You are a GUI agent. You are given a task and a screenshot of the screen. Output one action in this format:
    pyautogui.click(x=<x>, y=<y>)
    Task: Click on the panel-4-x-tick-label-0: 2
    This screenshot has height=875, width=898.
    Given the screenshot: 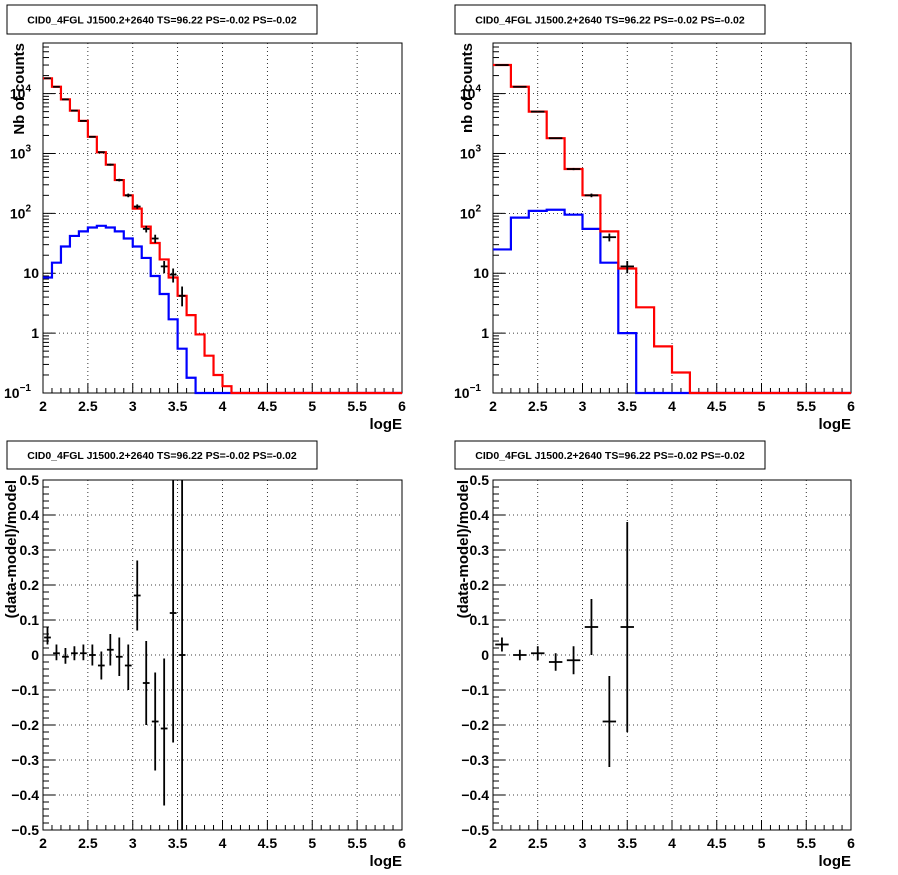 What is the action you would take?
    pyautogui.click(x=493, y=843)
    